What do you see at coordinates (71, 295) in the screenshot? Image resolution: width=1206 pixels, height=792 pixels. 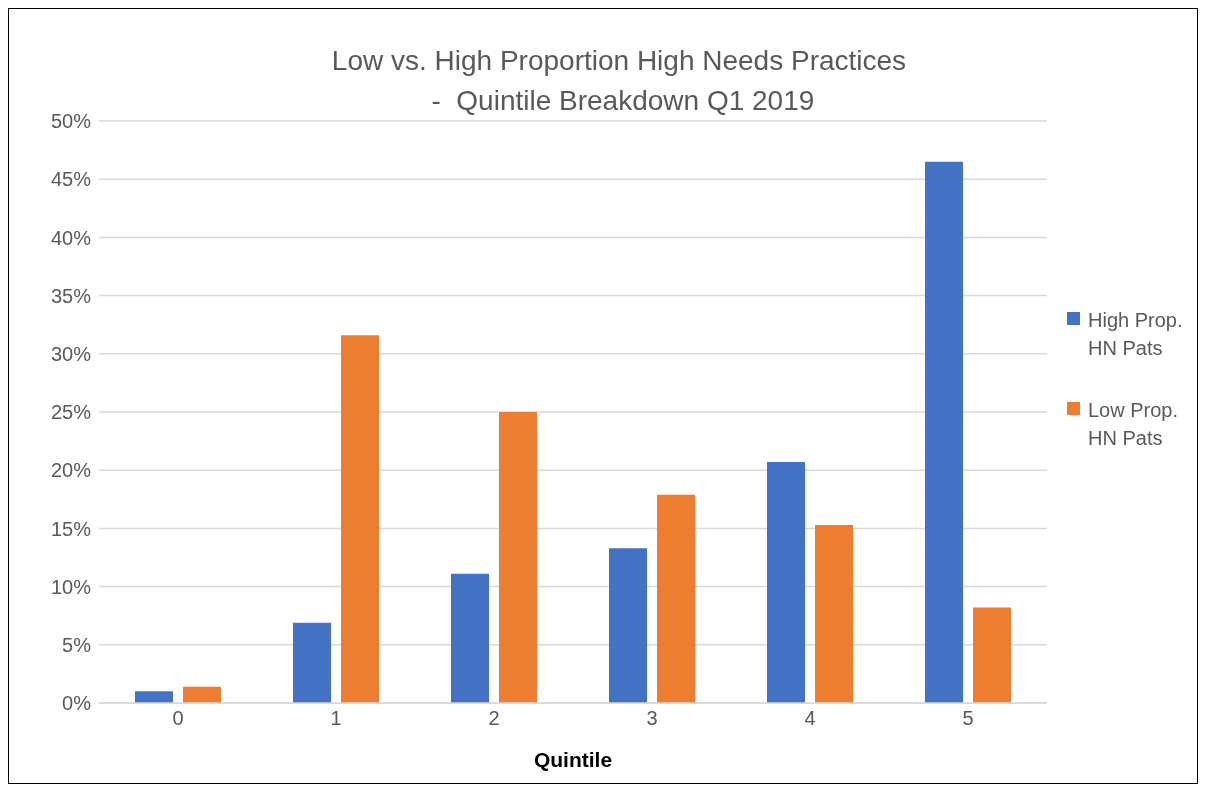 I see `y-tick-label: 35%` at bounding box center [71, 295].